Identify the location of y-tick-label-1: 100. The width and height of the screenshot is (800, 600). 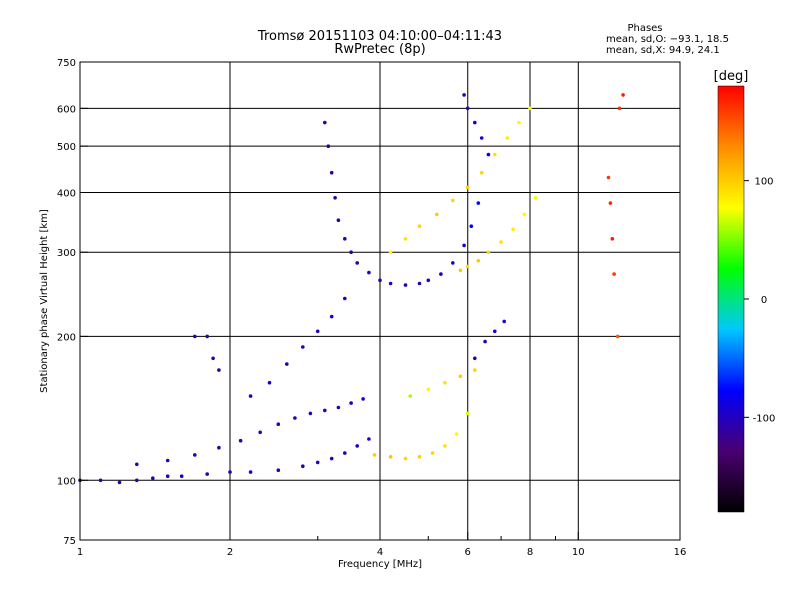
(66, 481).